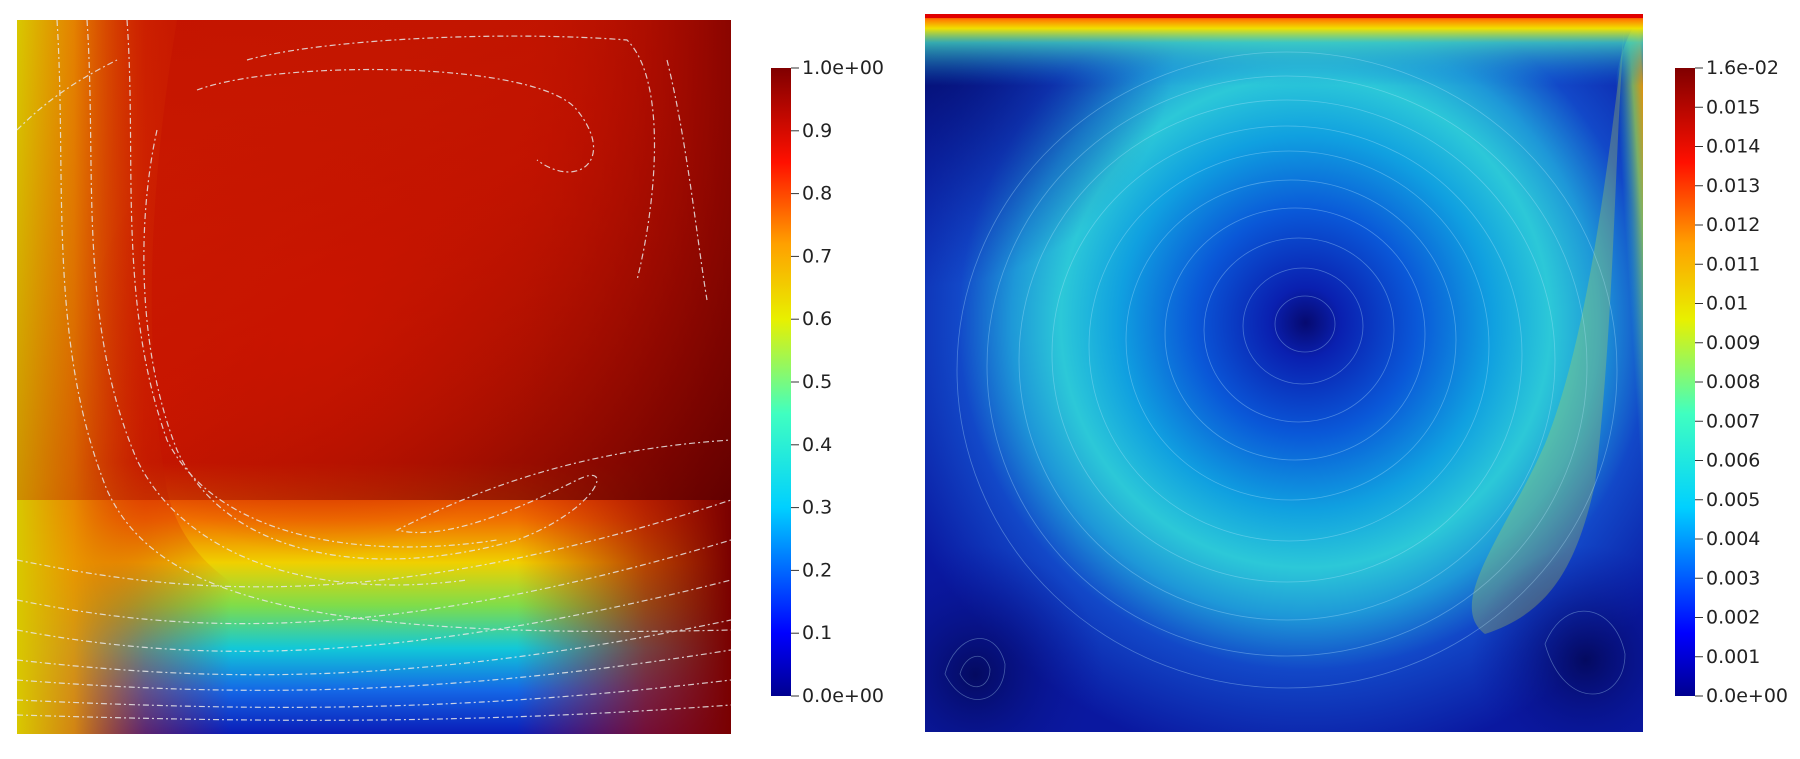 This screenshot has width=1800, height=759. I want to click on right-colorbar-gradient, so click(1685, 382).